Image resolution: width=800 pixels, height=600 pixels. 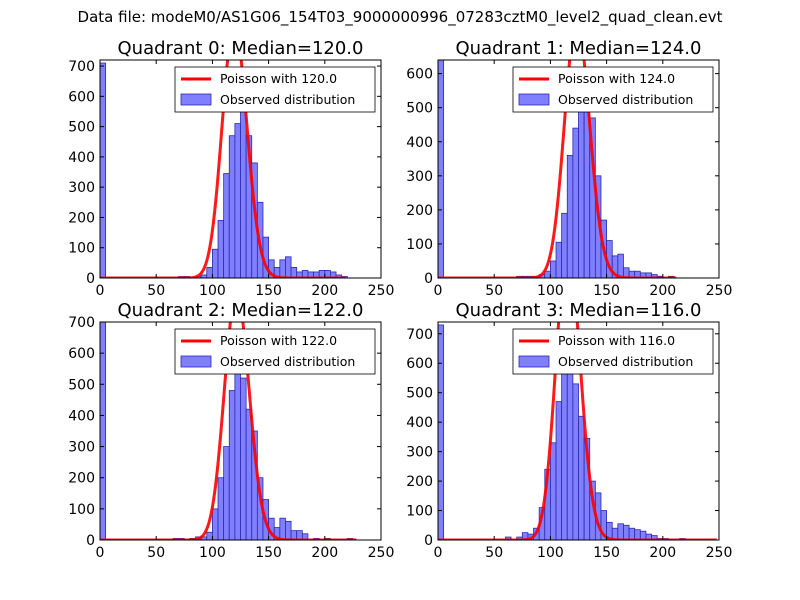 What do you see at coordinates (534, 361) in the screenshot?
I see `legend-bar-swatch` at bounding box center [534, 361].